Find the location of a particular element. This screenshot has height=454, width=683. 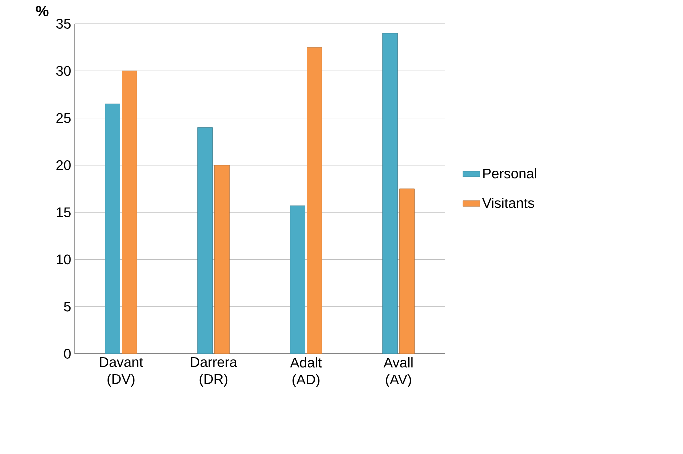

y-axis-title: % is located at coordinates (42, 11).